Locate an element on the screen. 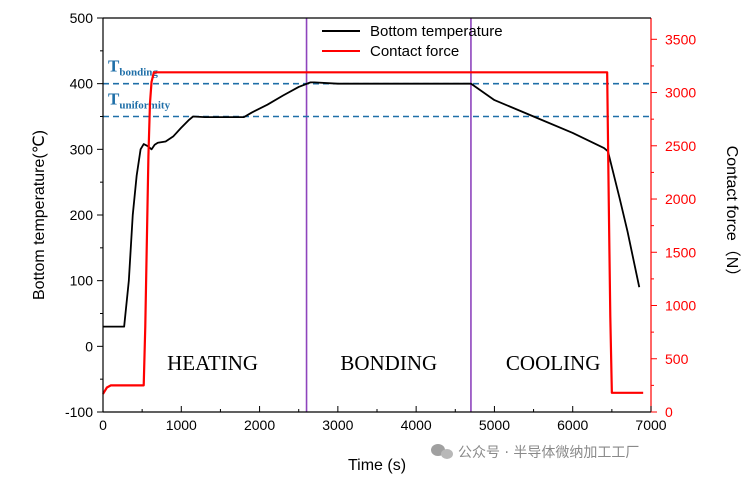  x-tick-label: 1000 is located at coordinates (181, 425).